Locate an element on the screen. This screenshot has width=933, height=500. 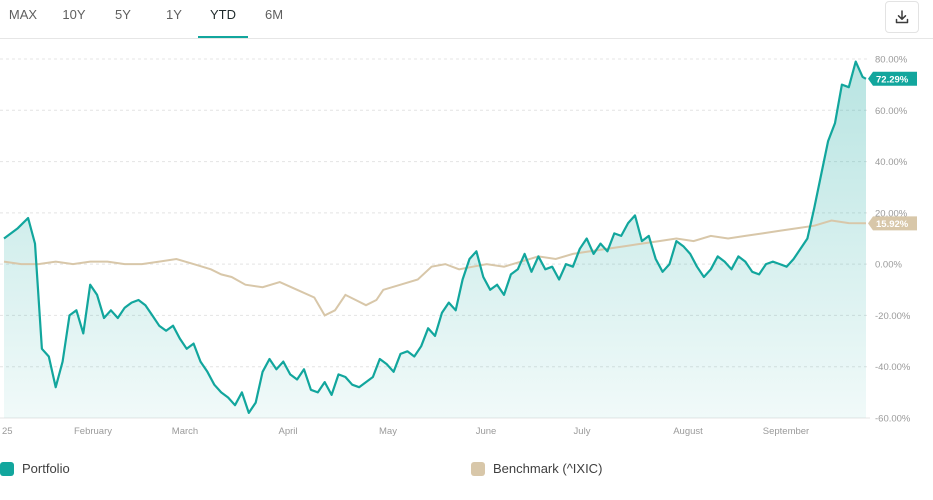
x-tick-label: April is located at coordinates (287, 431).